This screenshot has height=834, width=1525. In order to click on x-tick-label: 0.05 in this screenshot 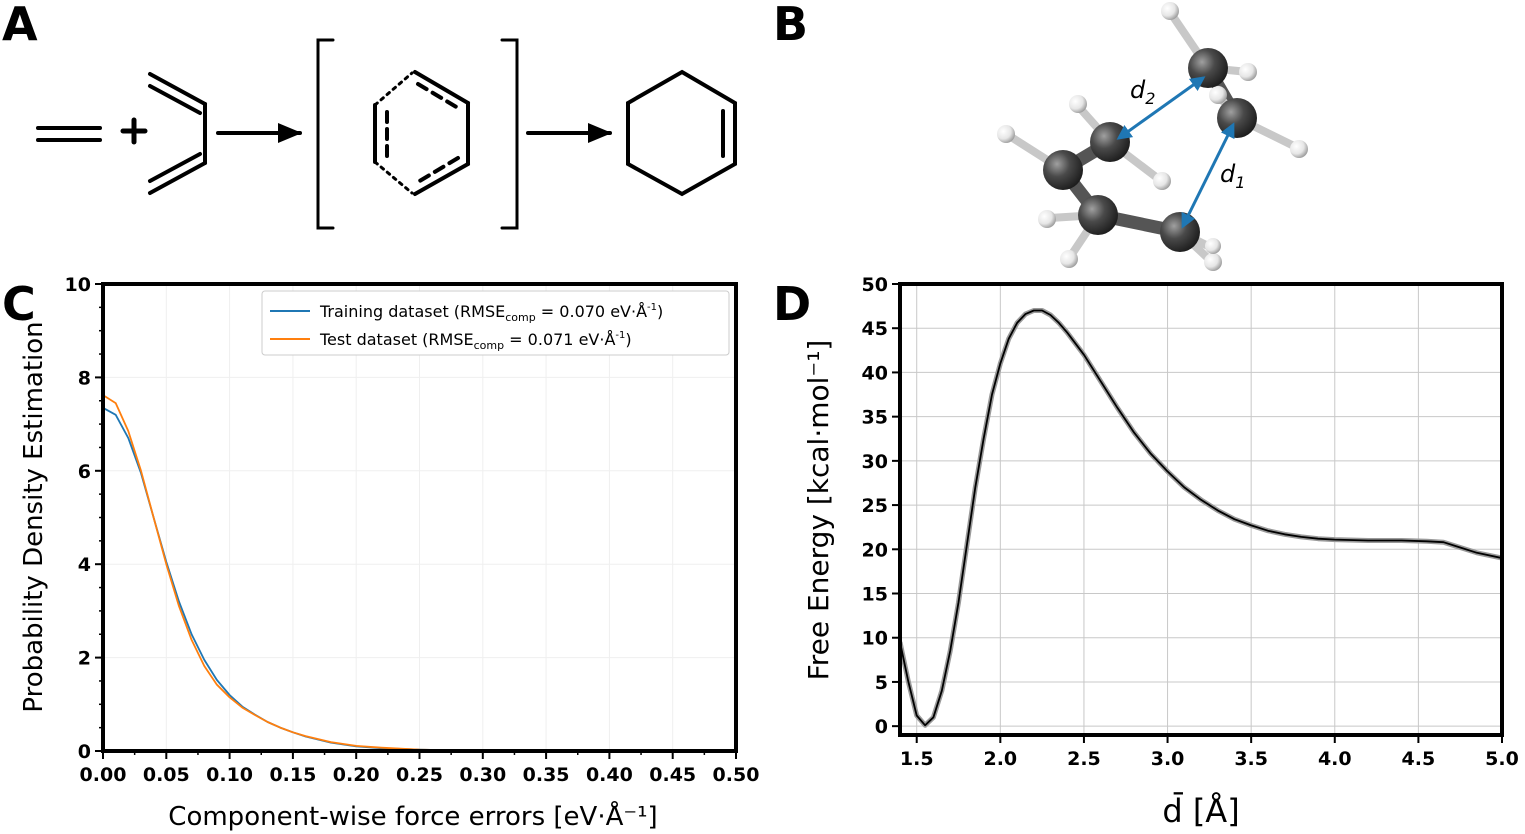, I will do `click(166, 775)`.